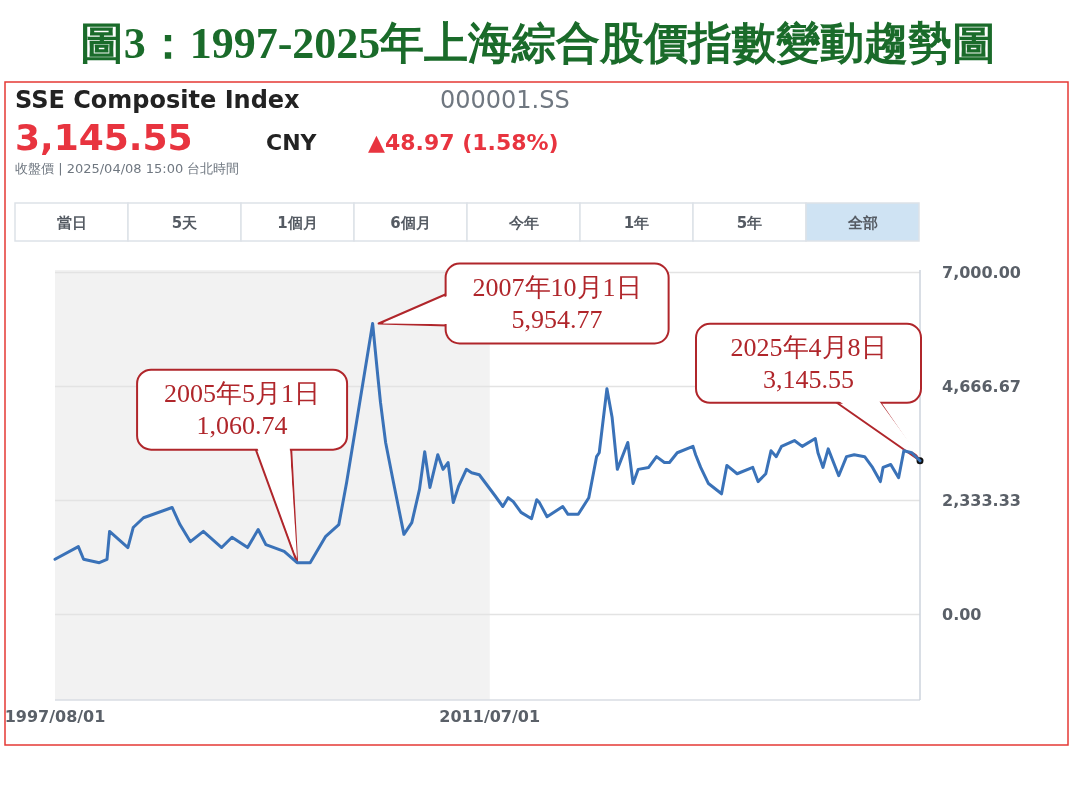 Image resolution: width=1076 pixels, height=787 pixels. What do you see at coordinates (55, 716) in the screenshot?
I see `x-tick-label: 1997/08/01` at bounding box center [55, 716].